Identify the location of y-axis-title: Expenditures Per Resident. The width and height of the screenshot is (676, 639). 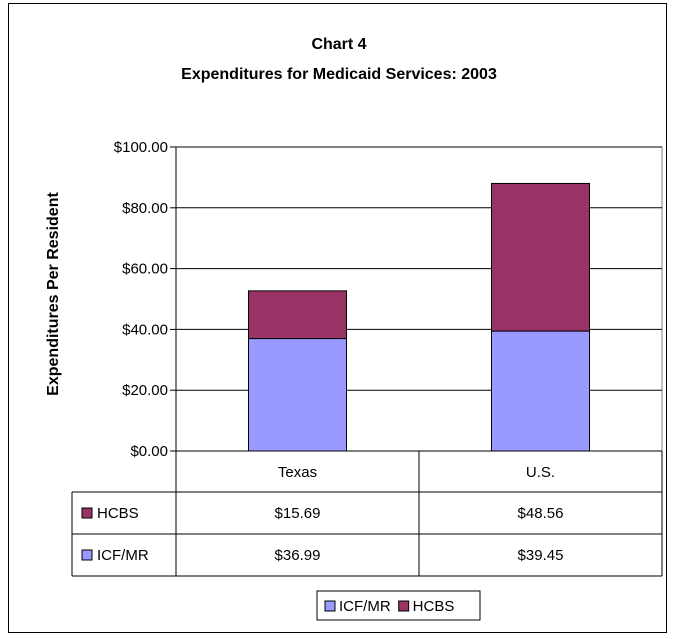
(53, 294).